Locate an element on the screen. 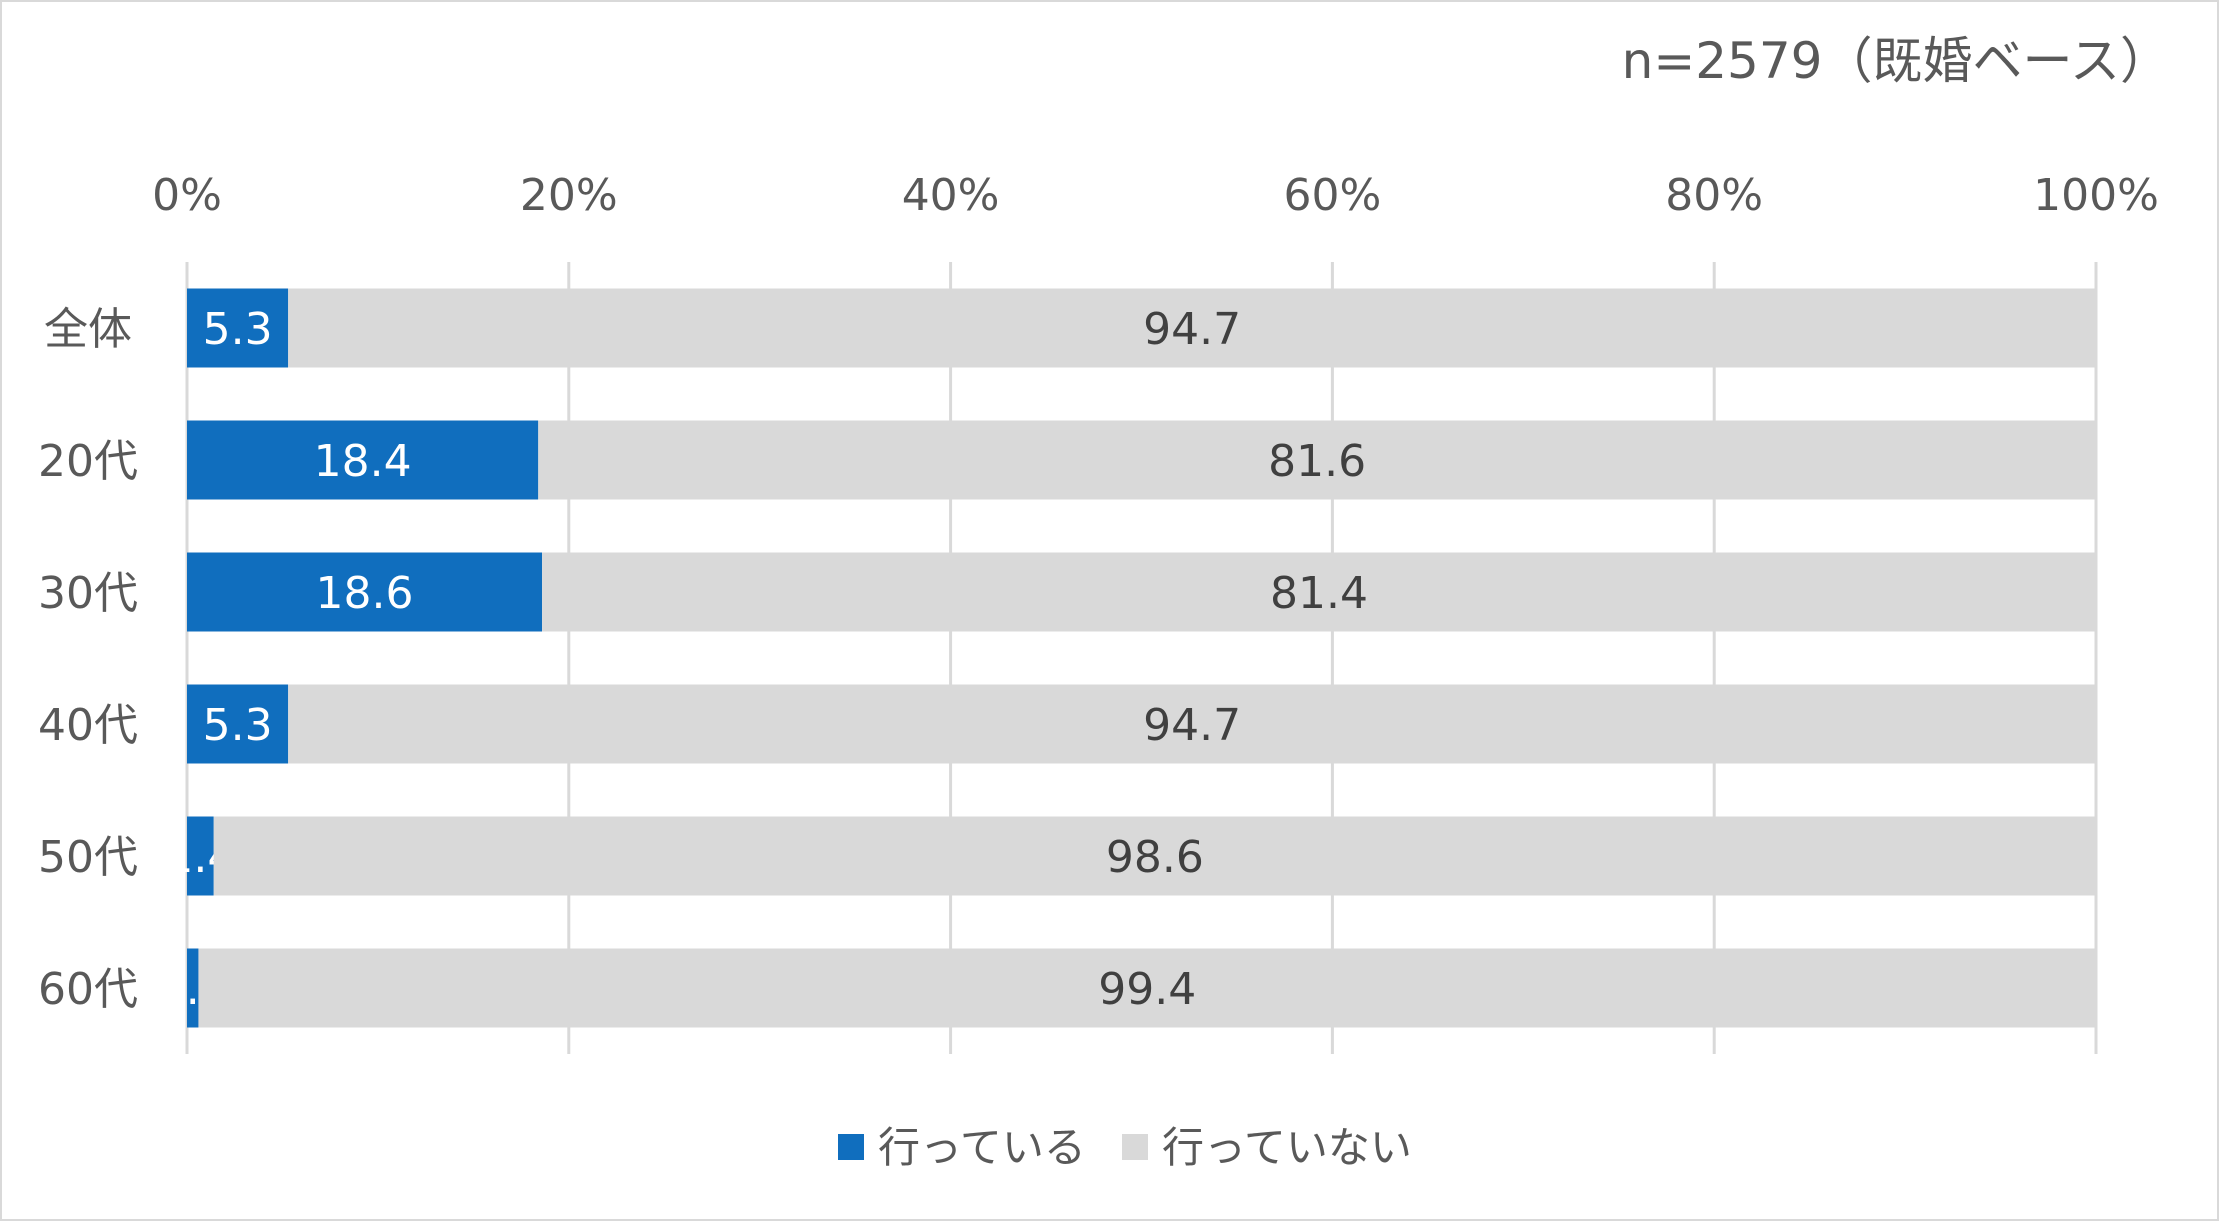 This screenshot has height=1221, width=2219. data-label: 81.4 is located at coordinates (1319, 593).